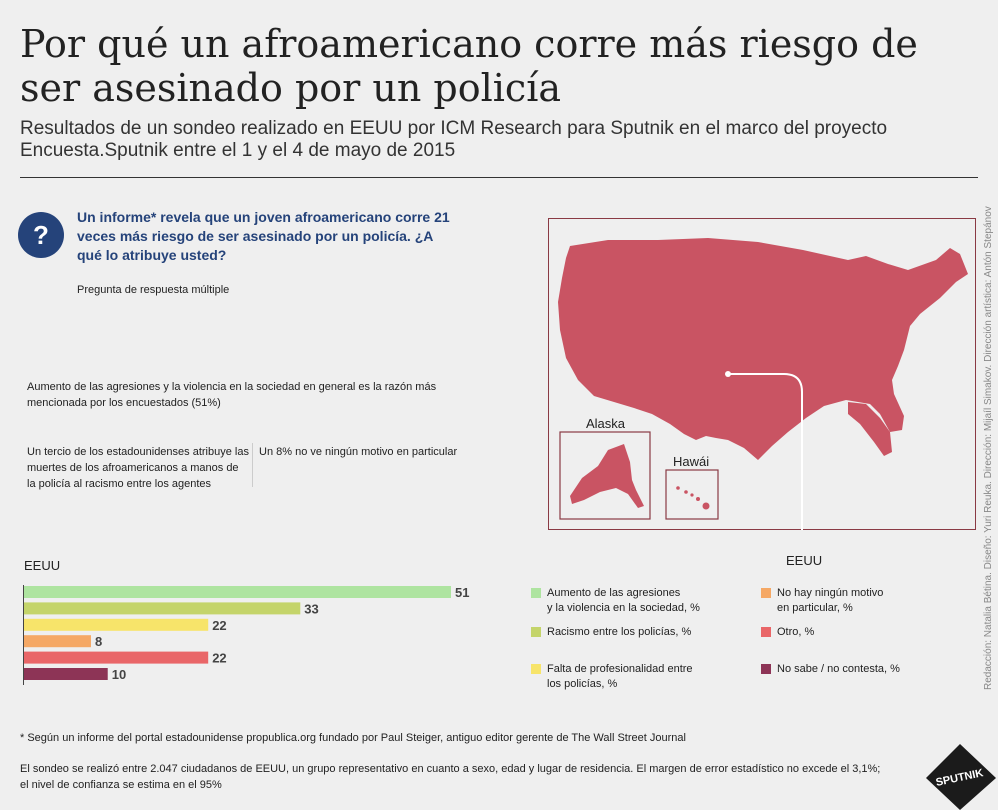 This screenshot has height=810, width=998. Describe the element at coordinates (98, 641) in the screenshot. I see `bar-value-label: 8` at that location.